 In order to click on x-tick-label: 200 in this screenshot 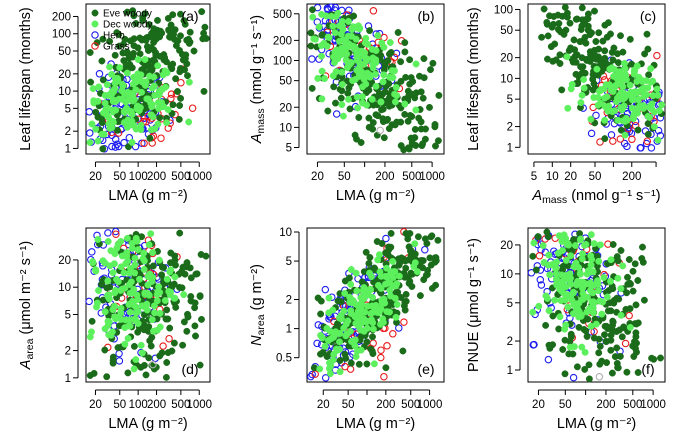, I will do `click(384, 177)`.